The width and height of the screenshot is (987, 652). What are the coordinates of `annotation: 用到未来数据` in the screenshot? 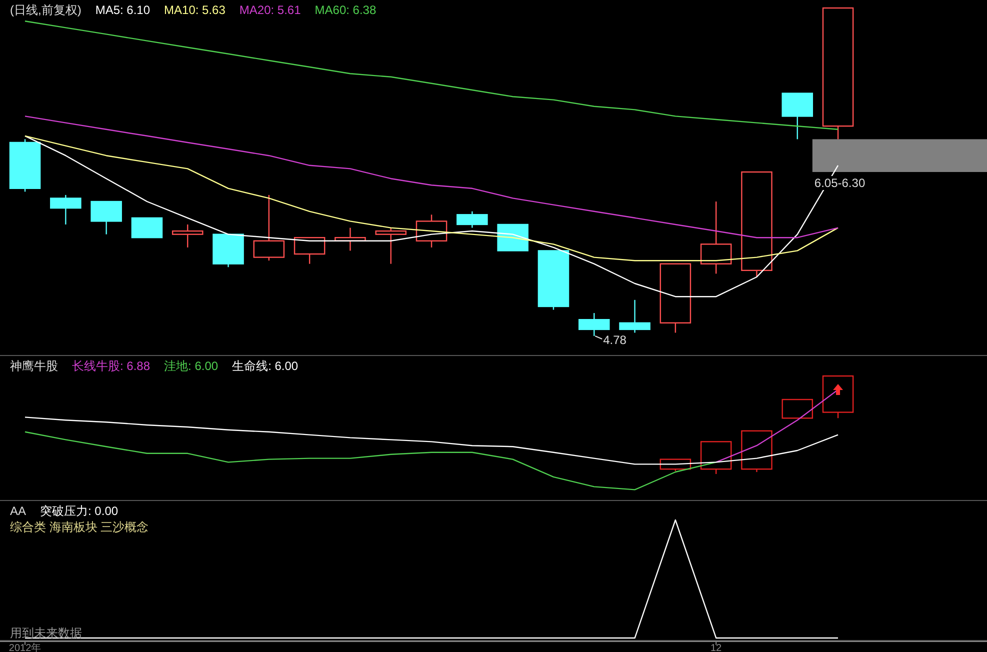 It's located at (46, 633).